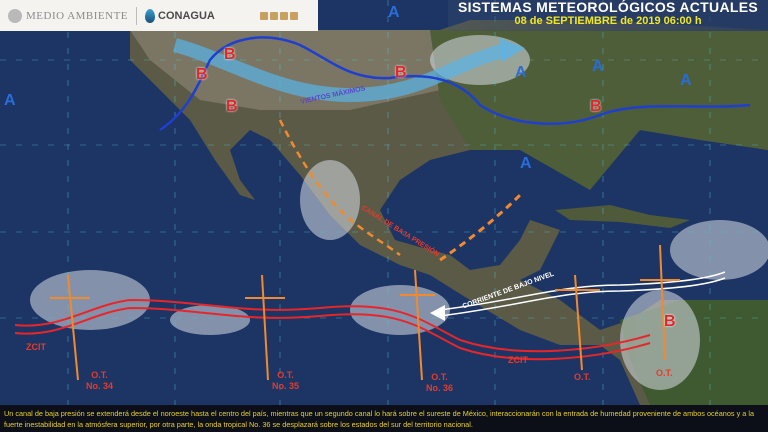  I want to click on tropical-wave-34-label: O.T. No. 34, so click(100, 380).